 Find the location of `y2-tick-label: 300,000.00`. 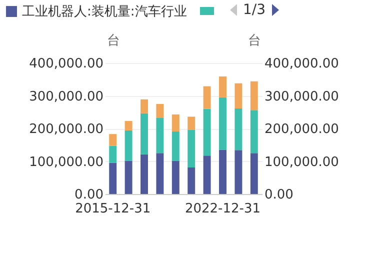

y2-tick-label: 300,000.00 is located at coordinates (301, 96).